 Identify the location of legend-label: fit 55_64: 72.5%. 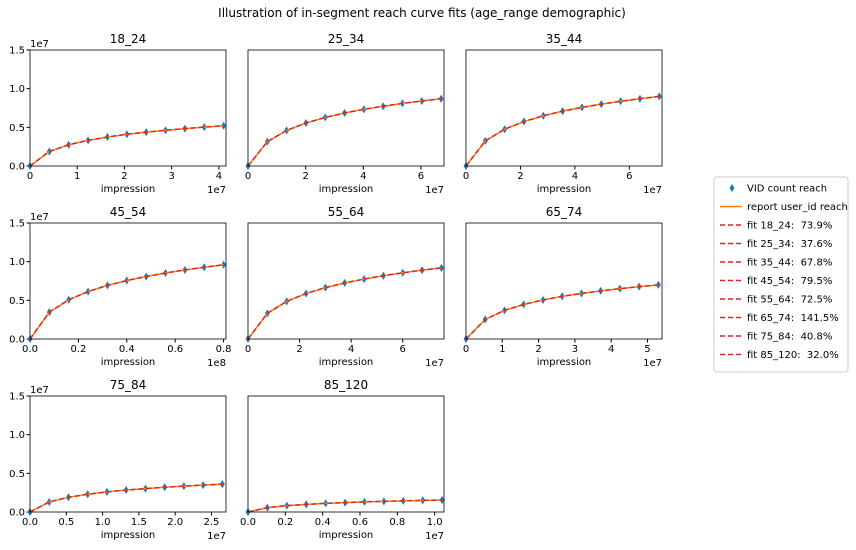
(789, 300).